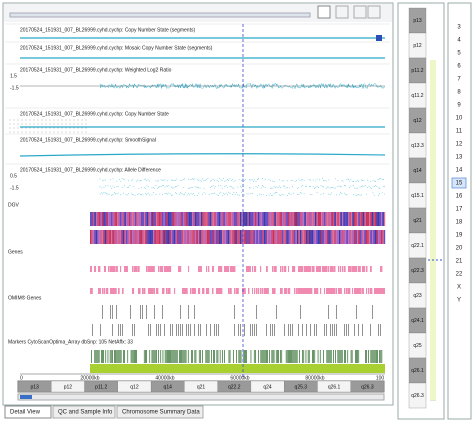 This screenshot has width=474, height=429. What do you see at coordinates (459, 288) in the screenshot?
I see `chromosome-item: X` at bounding box center [459, 288].